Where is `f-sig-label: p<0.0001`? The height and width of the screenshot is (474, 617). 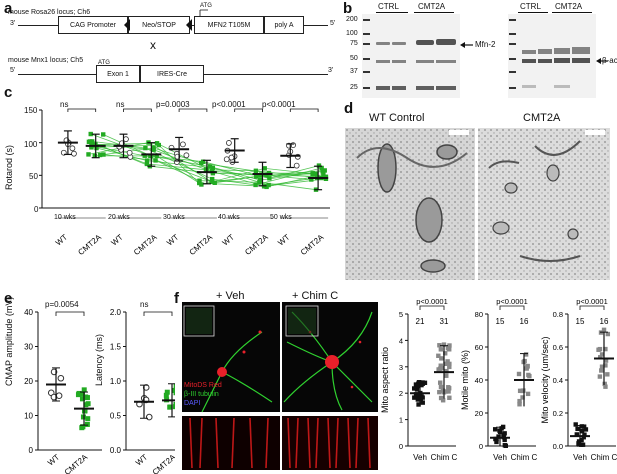 f-sig-label: p<0.0001 is located at coordinates (592, 301).